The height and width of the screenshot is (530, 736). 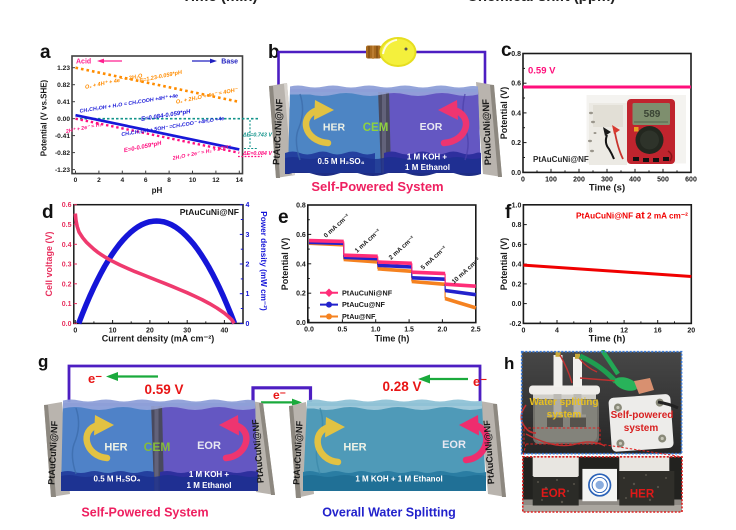 What do you see at coordinates (443, 330) in the screenshot?
I see `svg-text: 2.0` at bounding box center [443, 330].